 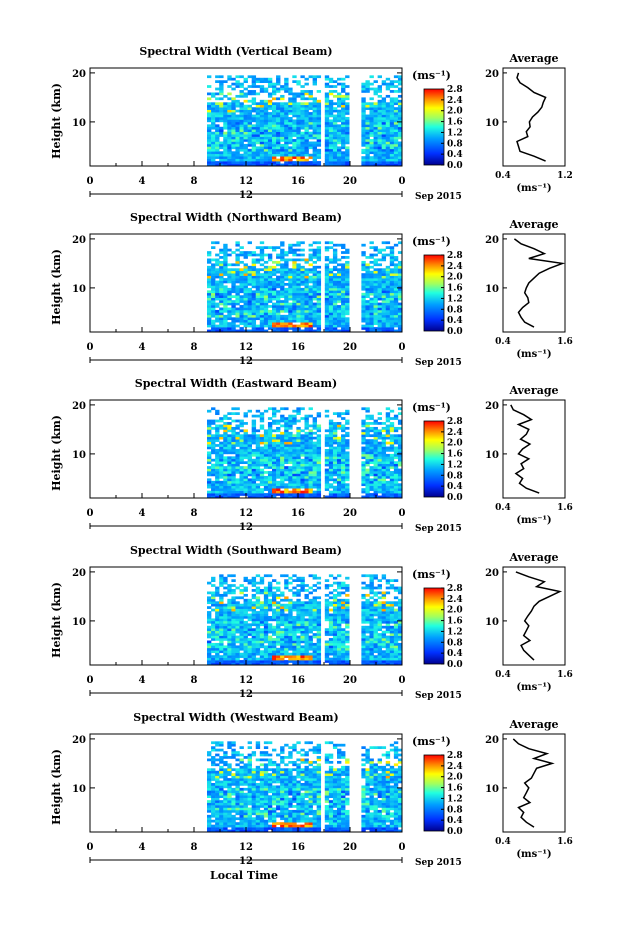 I want to click on colorbar, so click(x=434, y=293).